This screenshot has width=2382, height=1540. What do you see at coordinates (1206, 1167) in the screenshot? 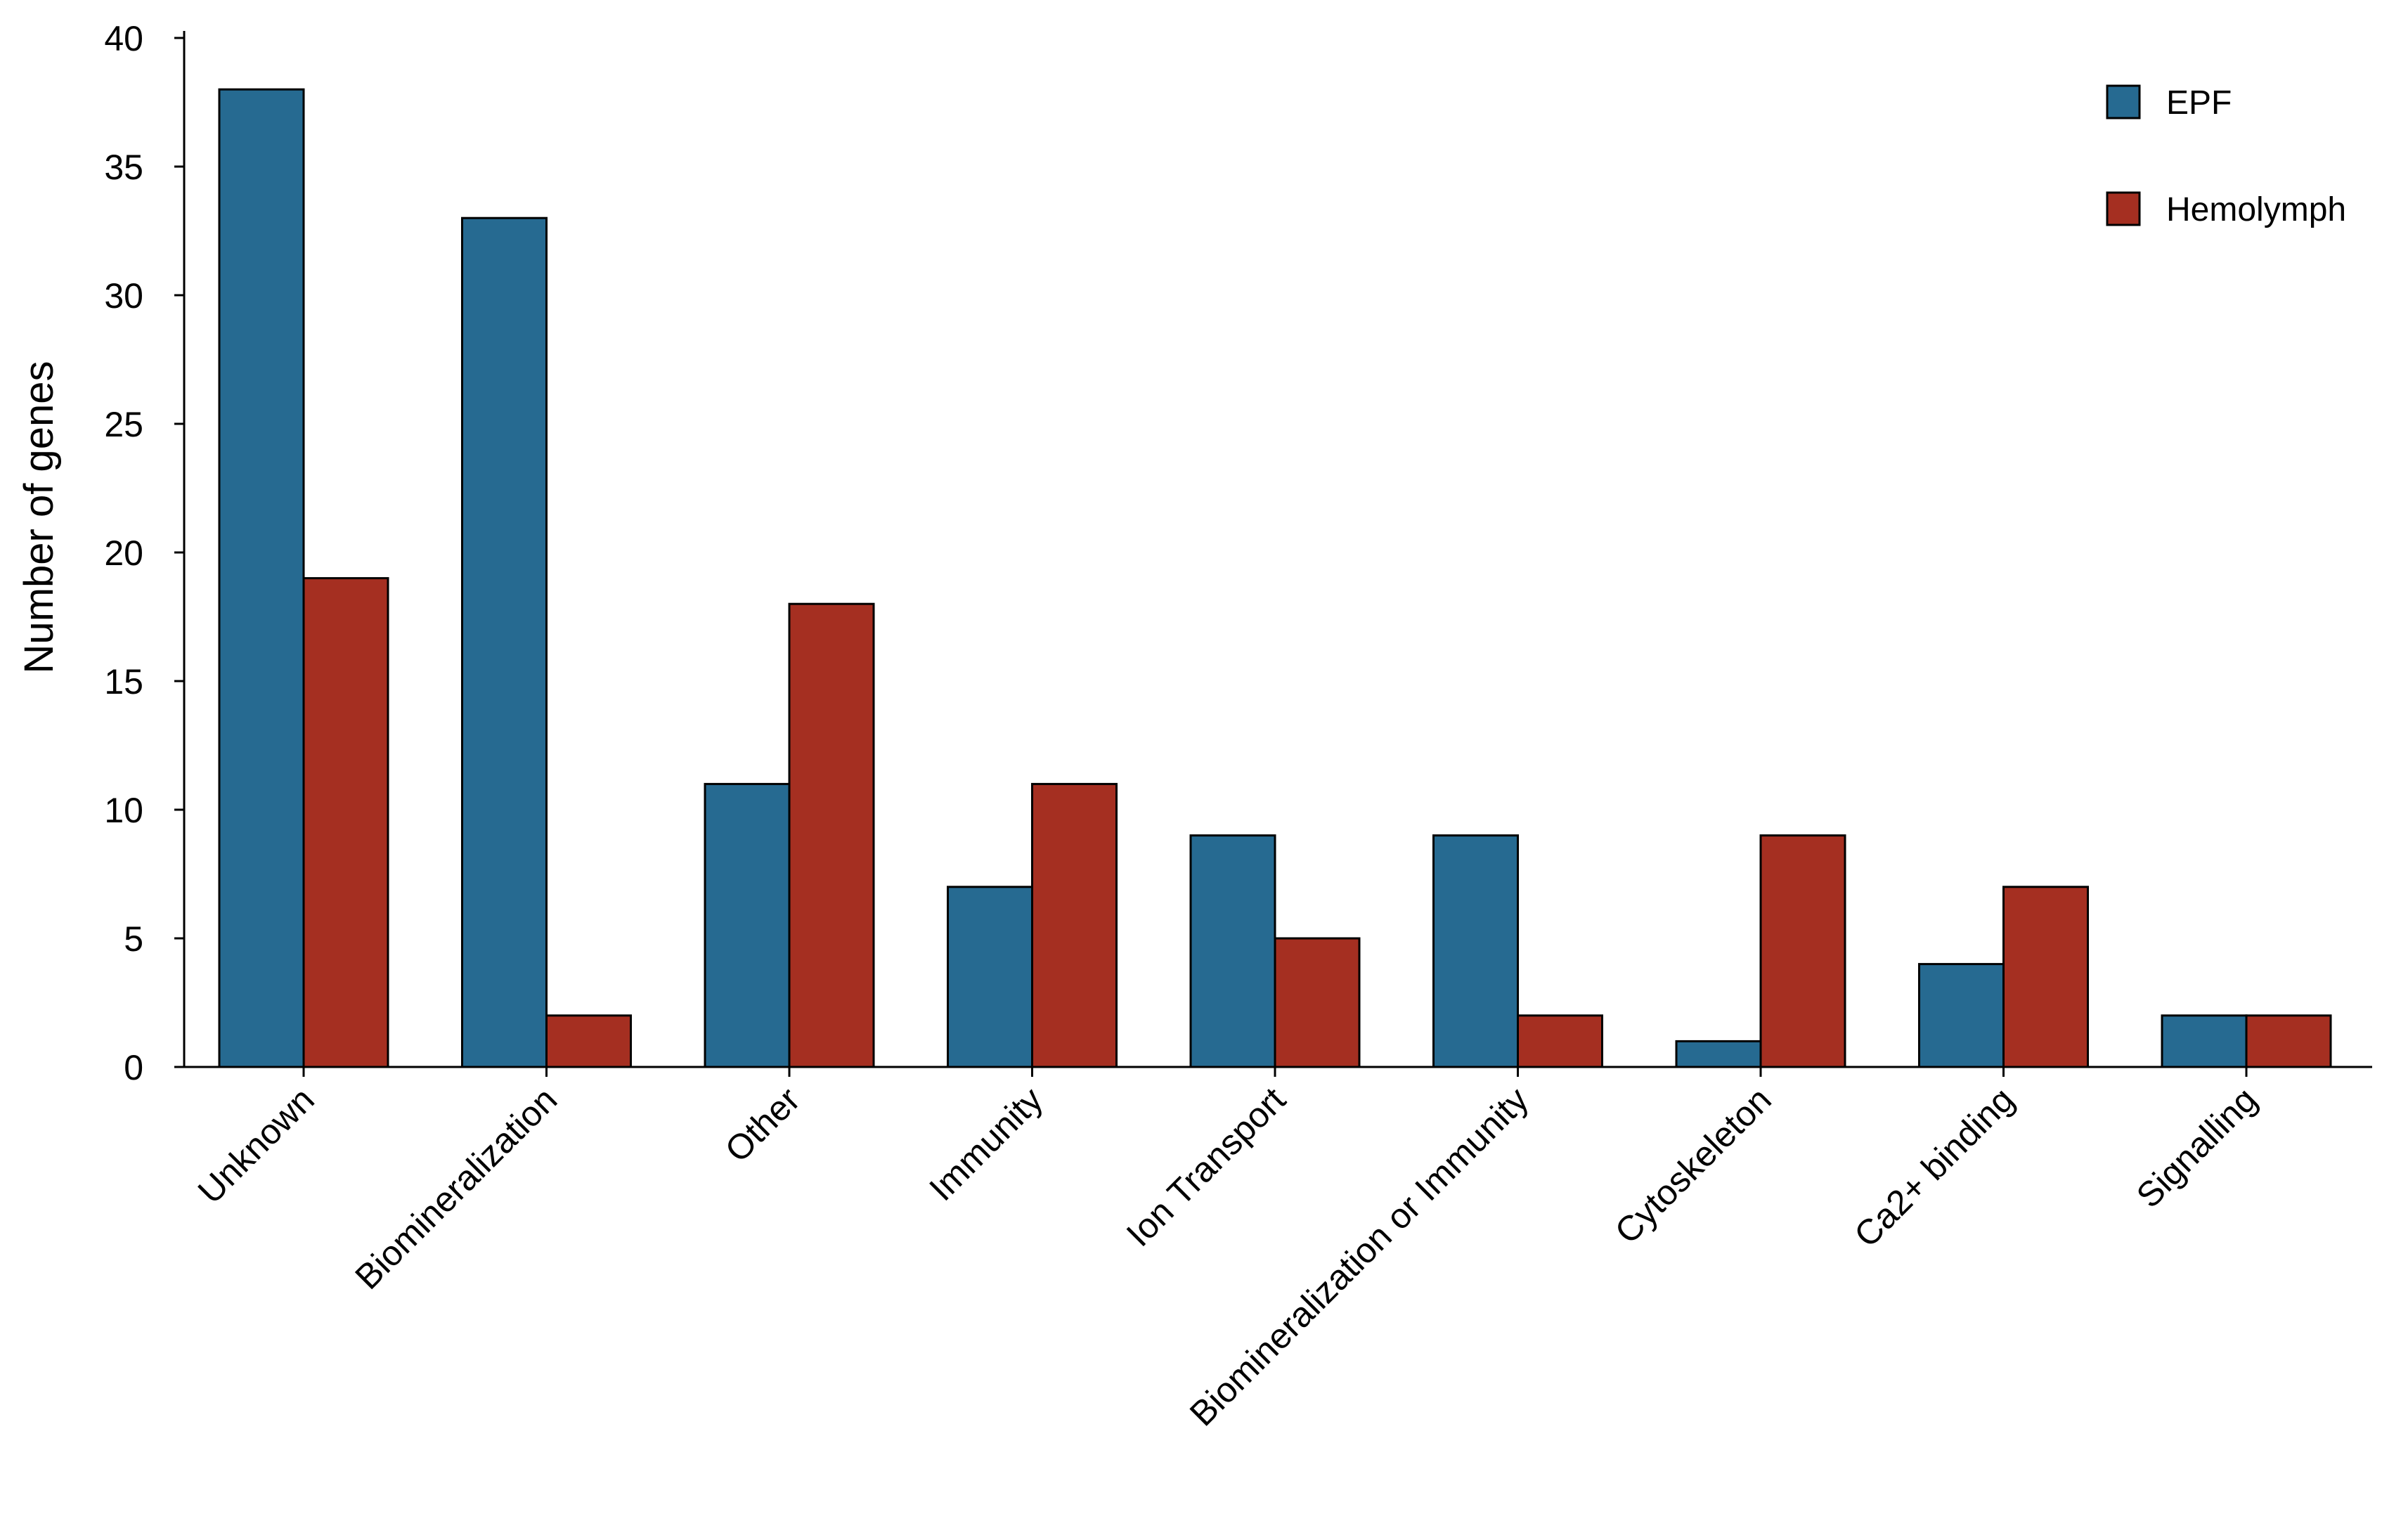
I see `x-tick-label: Ion Transport` at bounding box center [1206, 1167].